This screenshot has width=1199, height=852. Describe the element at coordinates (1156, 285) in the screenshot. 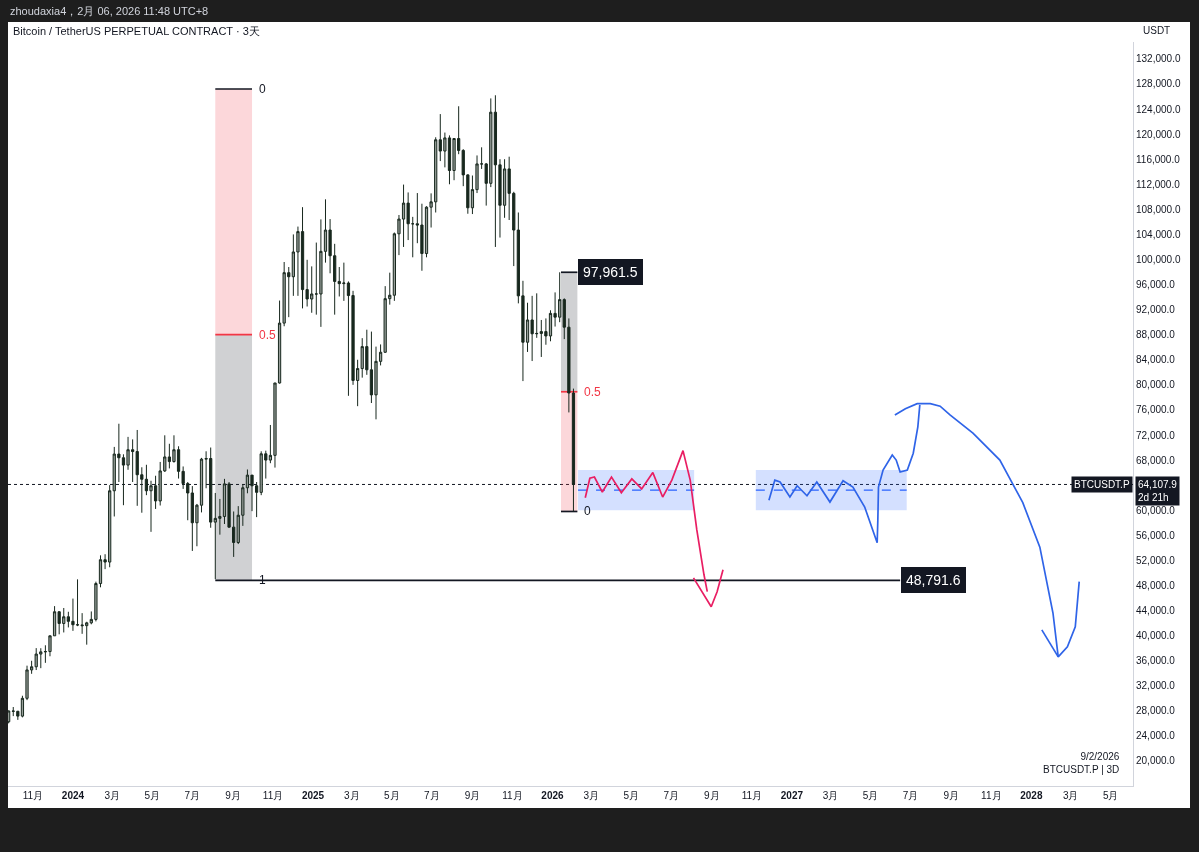

I see `y-tick-label: 96,000.0` at that location.